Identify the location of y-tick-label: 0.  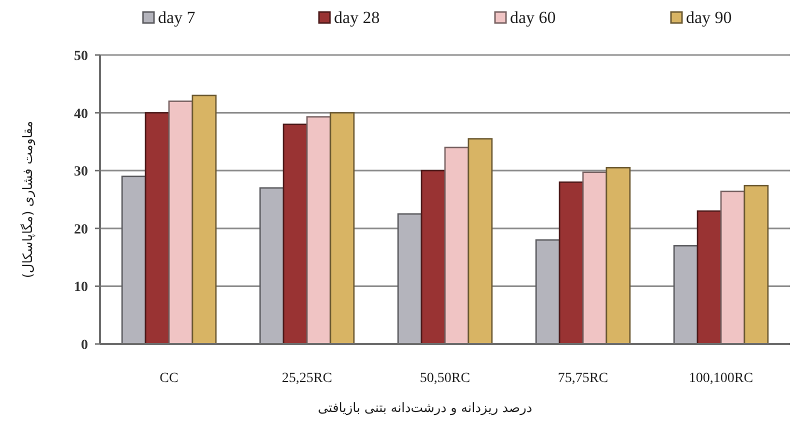
(84, 345).